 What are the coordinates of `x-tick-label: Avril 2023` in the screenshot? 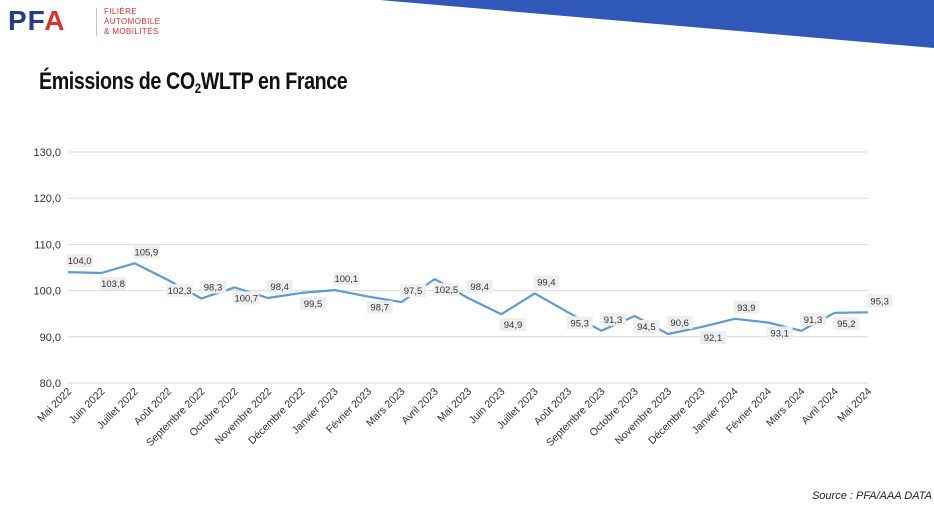 It's located at (419, 406).